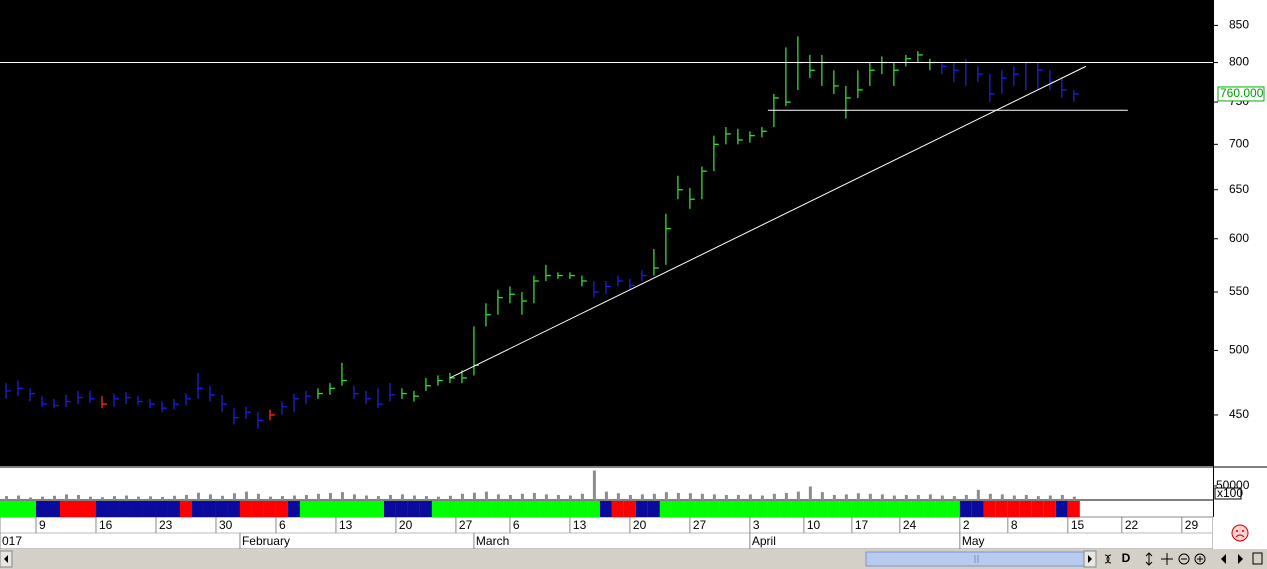  I want to click on y-tick-label: 850, so click(1239, 25).